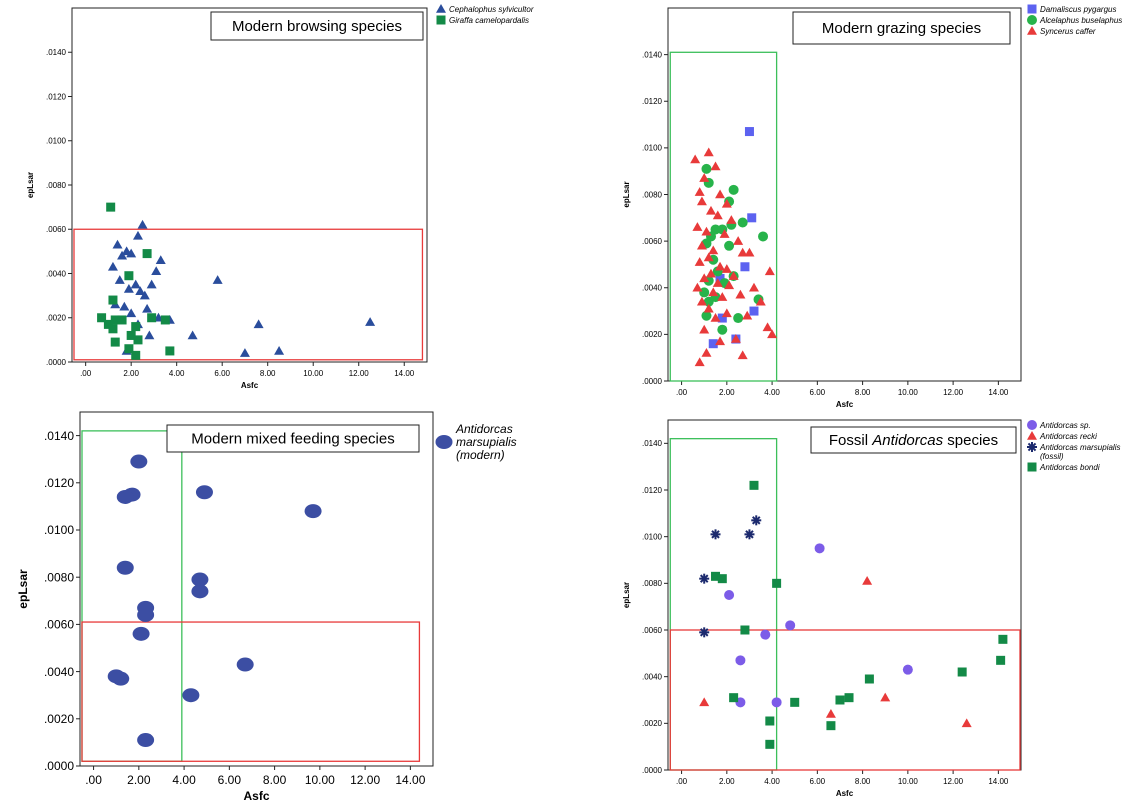 This screenshot has width=1146, height=808. Describe the element at coordinates (835, 652) in the screenshot. I see `series-antidorcas-recki` at that location.